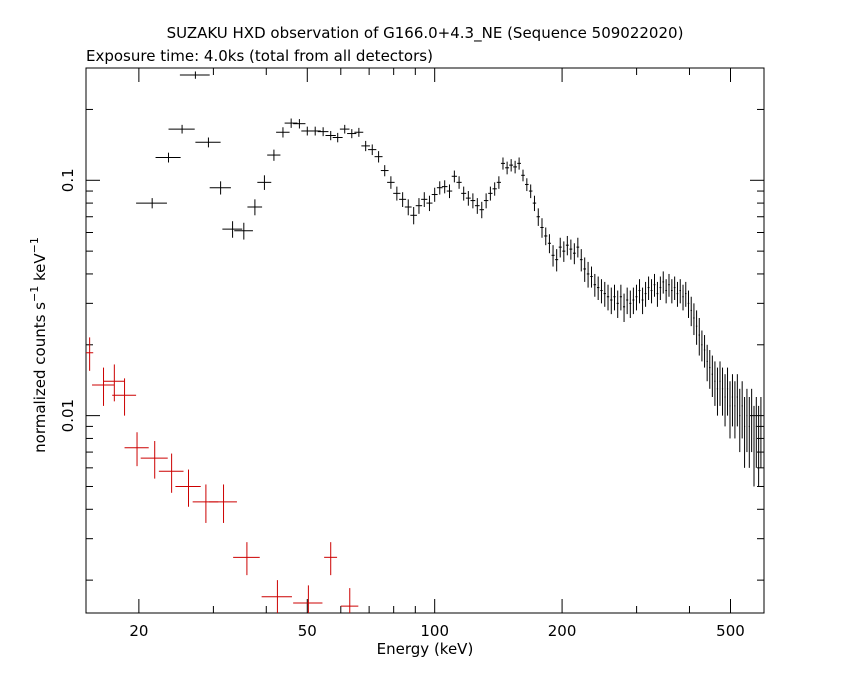  I want to click on y-axis-label-mid: keV, so click(40, 269).